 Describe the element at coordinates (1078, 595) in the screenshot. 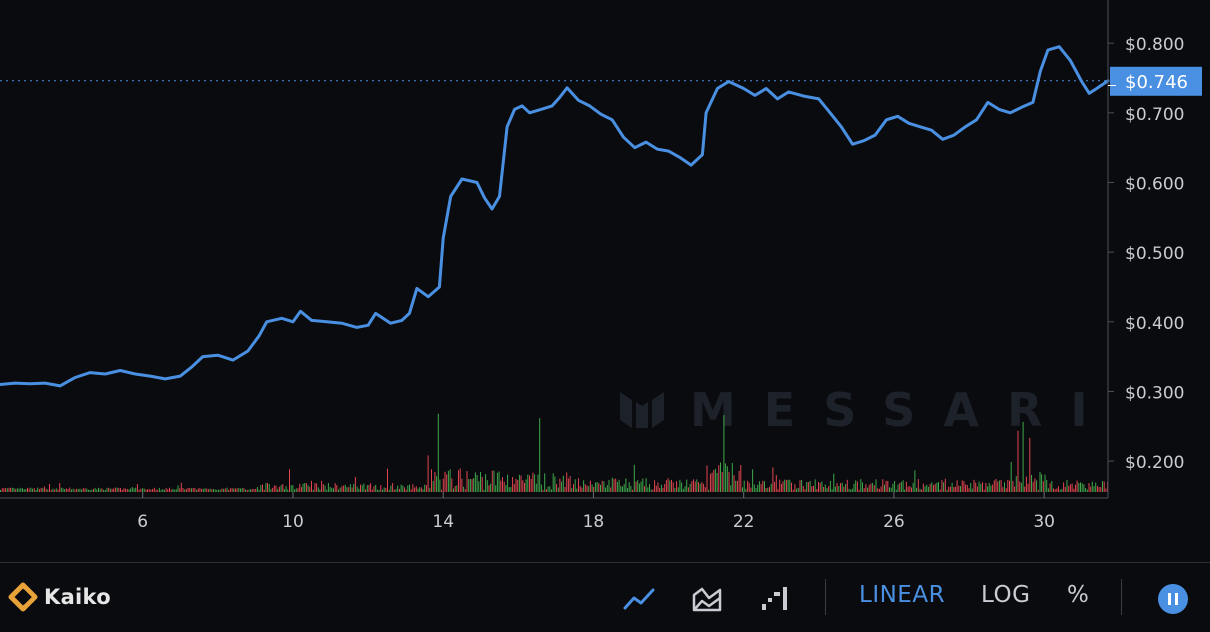

I see `scale-percent-button: %` at that location.